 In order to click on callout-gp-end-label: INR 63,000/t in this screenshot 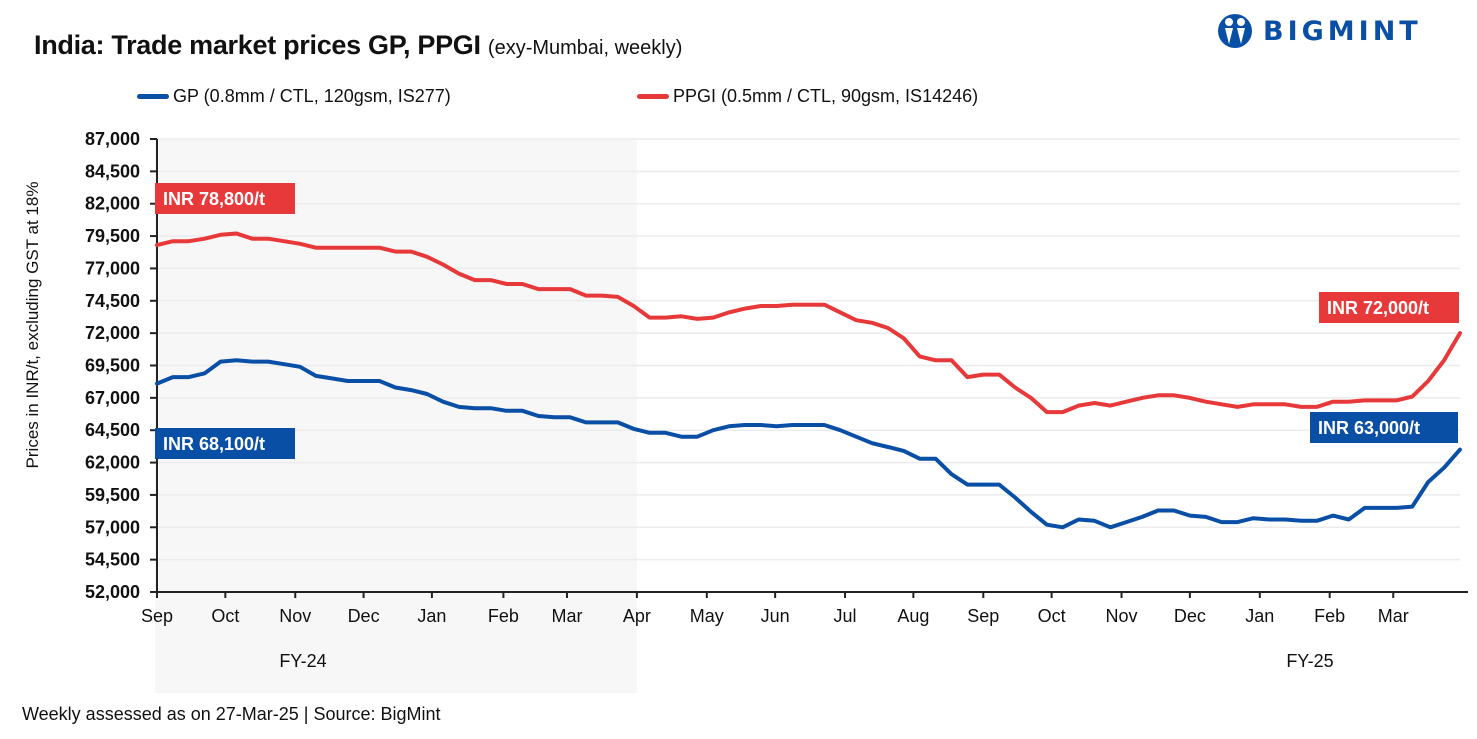, I will do `click(1369, 428)`.